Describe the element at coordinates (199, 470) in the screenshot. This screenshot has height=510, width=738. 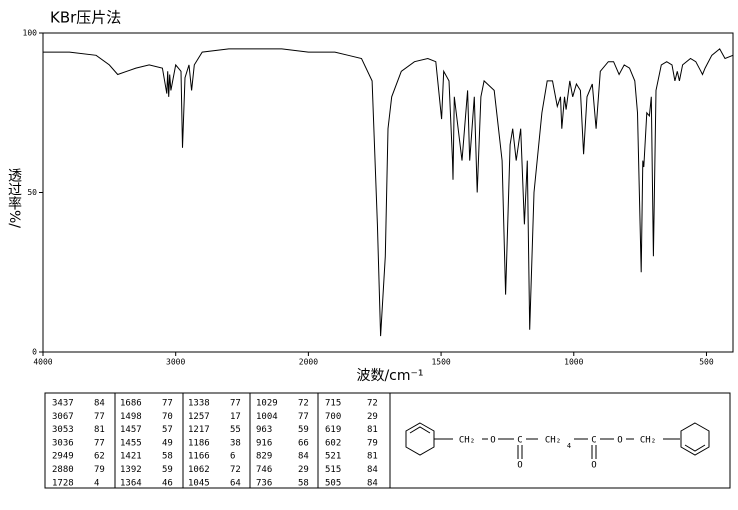
I see `peak-table-cell: 1062` at that location.